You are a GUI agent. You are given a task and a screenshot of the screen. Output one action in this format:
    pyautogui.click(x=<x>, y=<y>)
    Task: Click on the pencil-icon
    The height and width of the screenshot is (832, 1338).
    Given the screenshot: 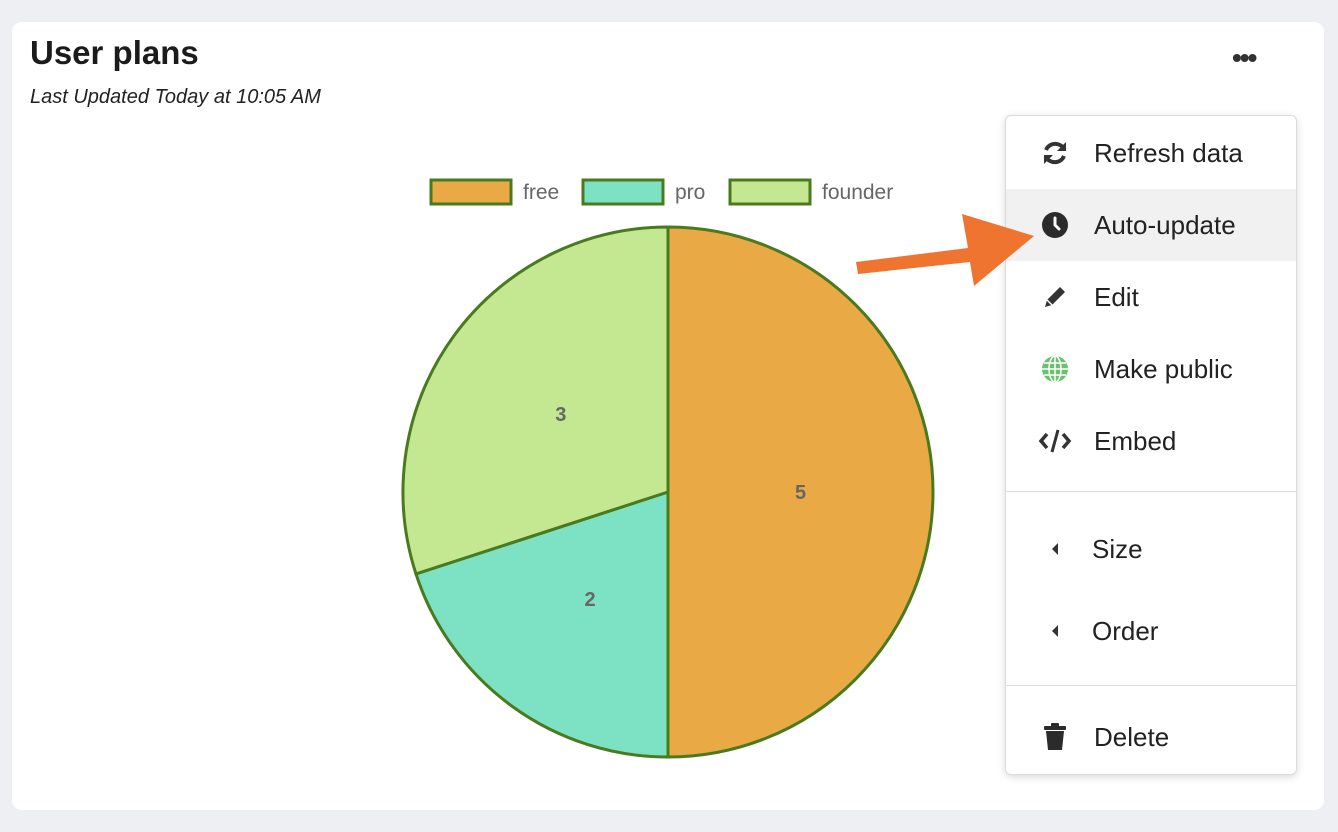 What is the action you would take?
    pyautogui.click(x=1055, y=297)
    